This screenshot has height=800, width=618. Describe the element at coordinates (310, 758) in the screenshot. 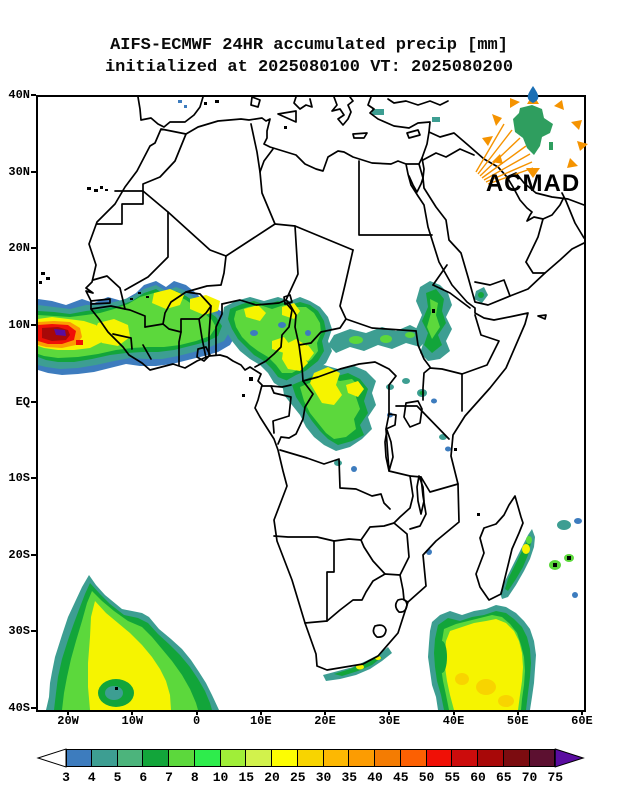

I see `colorbar-arrows` at that location.